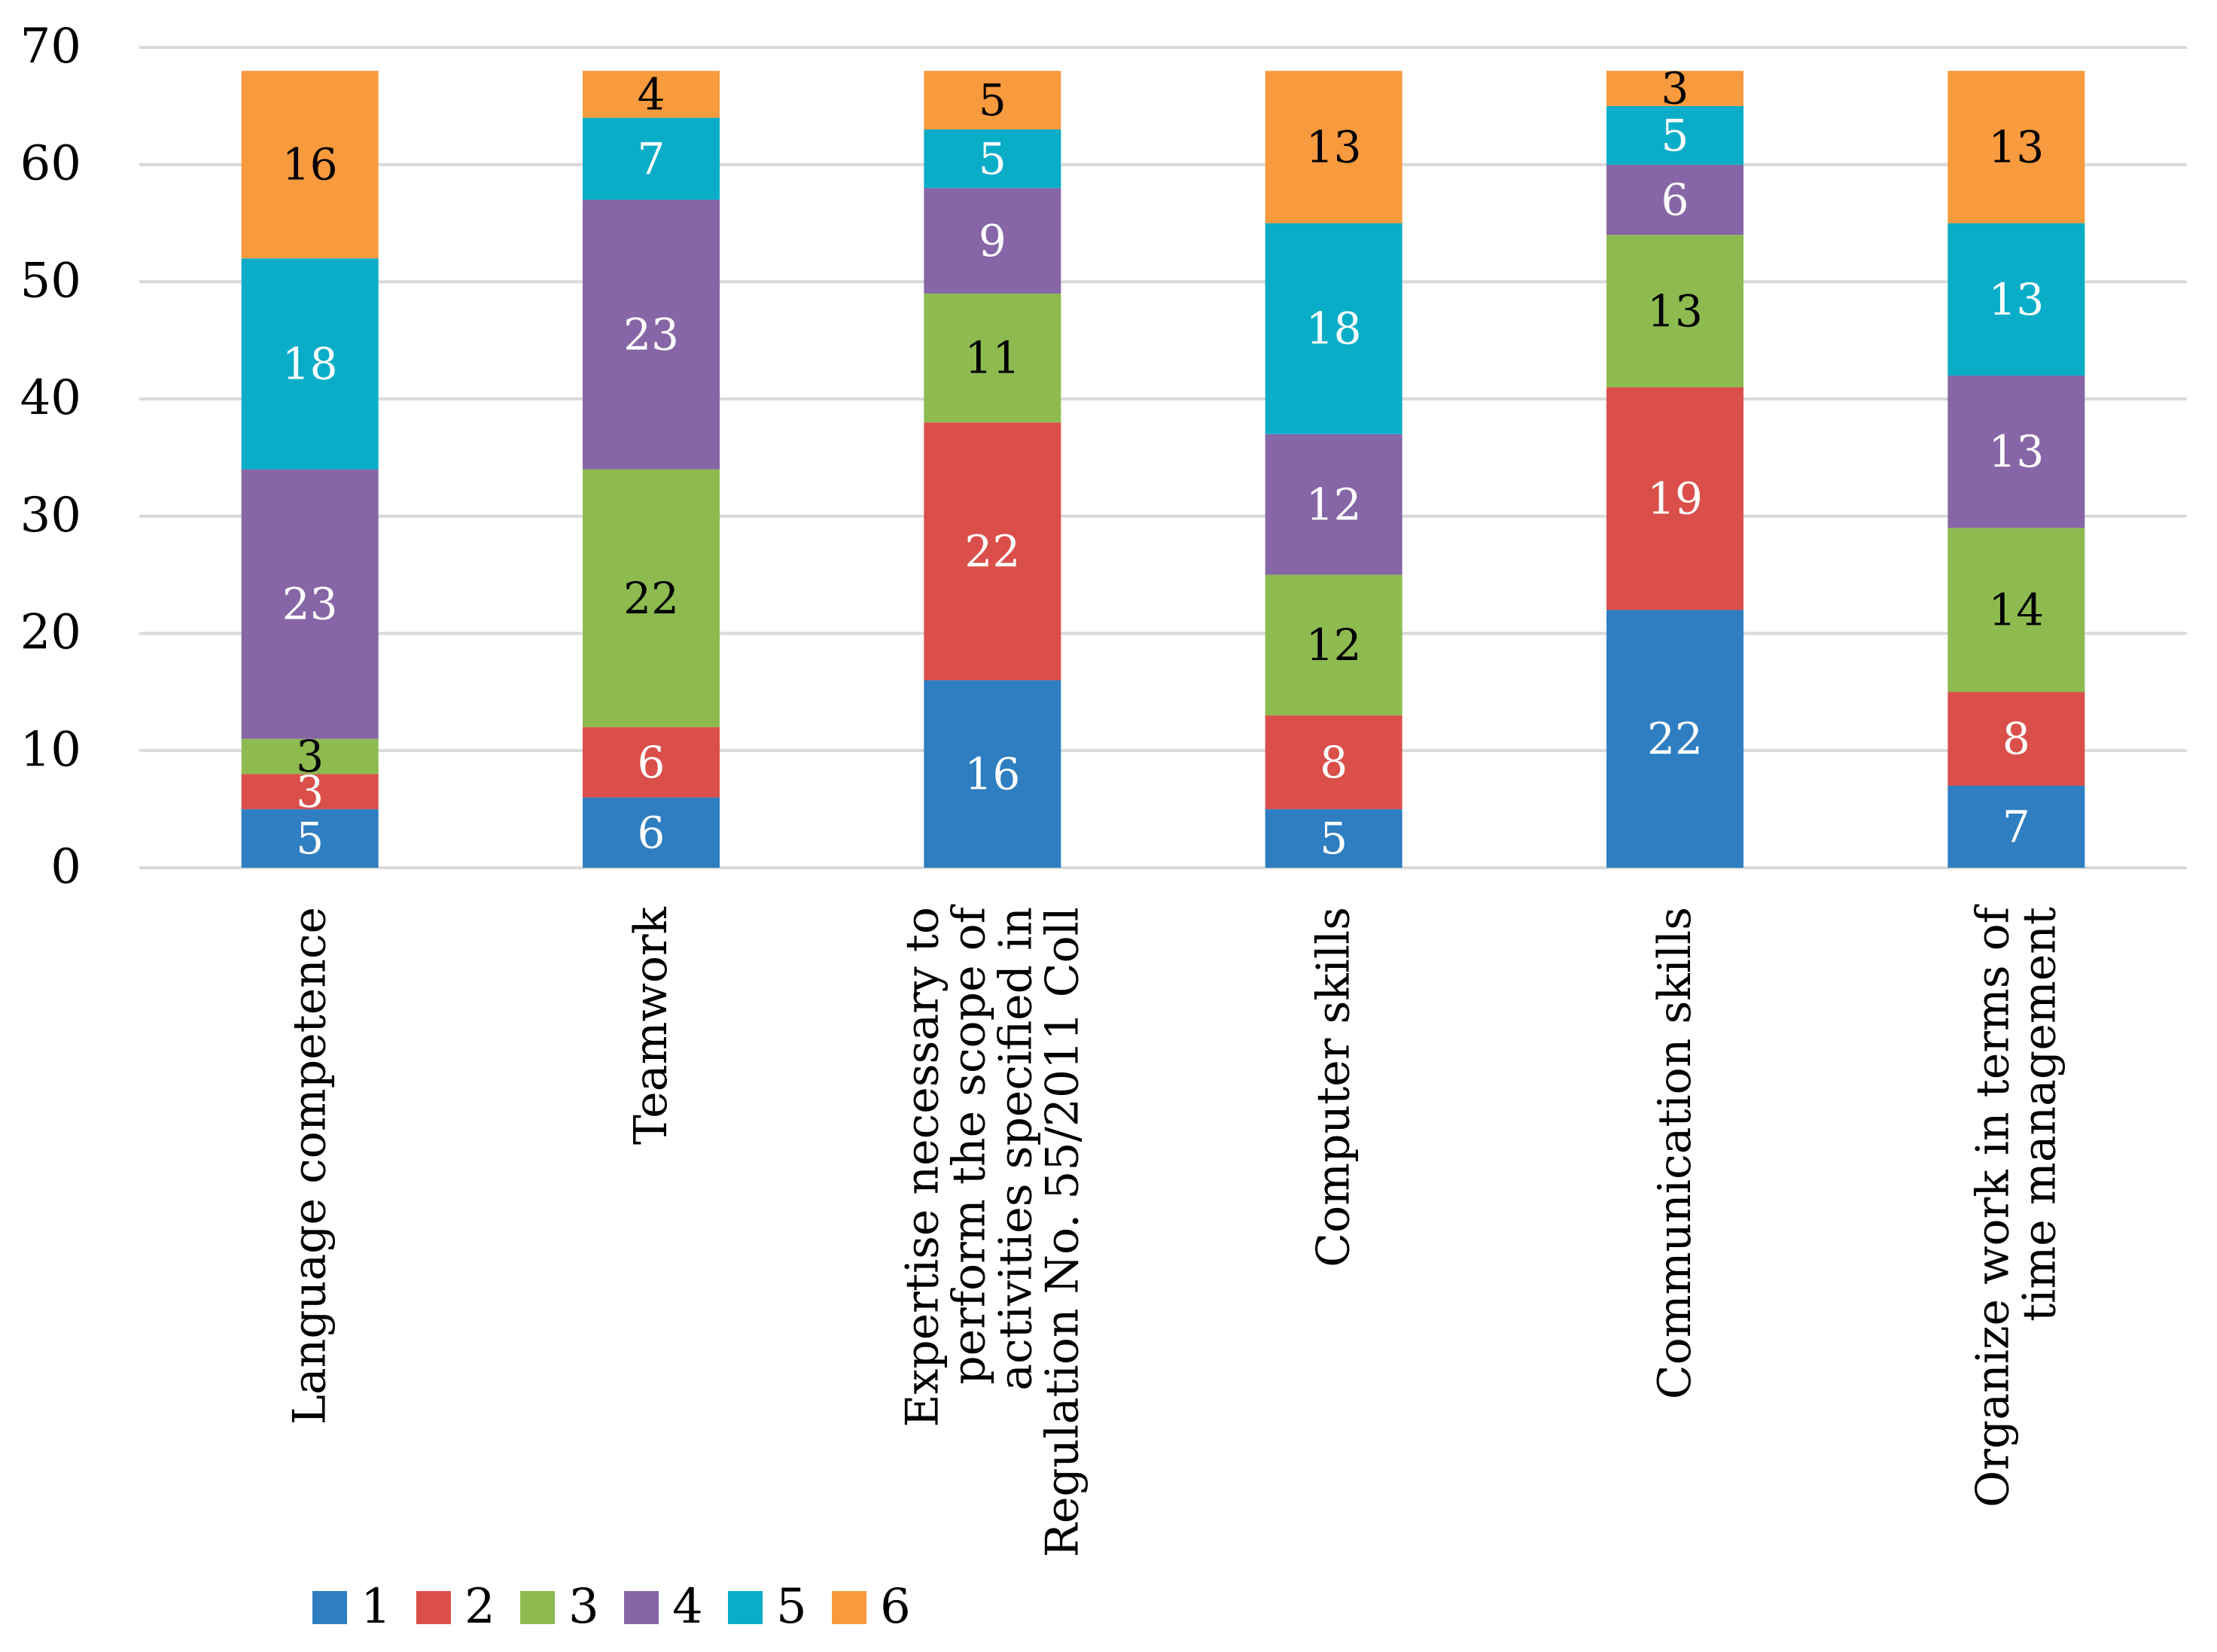 The image size is (2217, 1652). What do you see at coordinates (50, 515) in the screenshot?
I see `y-tick-label: 30` at bounding box center [50, 515].